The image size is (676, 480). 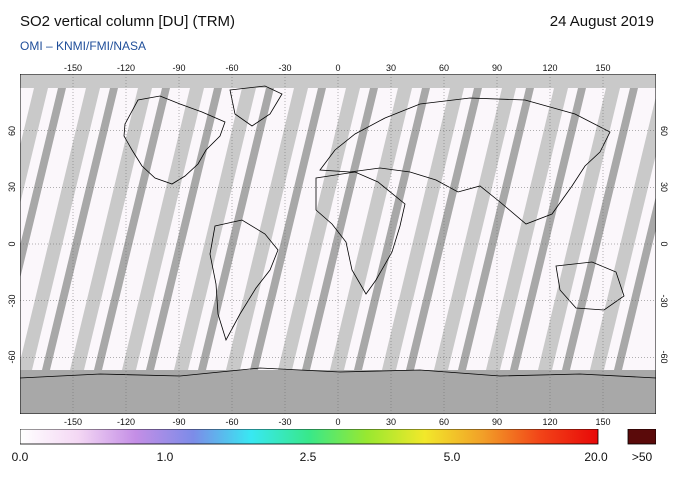 I want to click on colorbar-label-0: 0.0, so click(x=20, y=457).